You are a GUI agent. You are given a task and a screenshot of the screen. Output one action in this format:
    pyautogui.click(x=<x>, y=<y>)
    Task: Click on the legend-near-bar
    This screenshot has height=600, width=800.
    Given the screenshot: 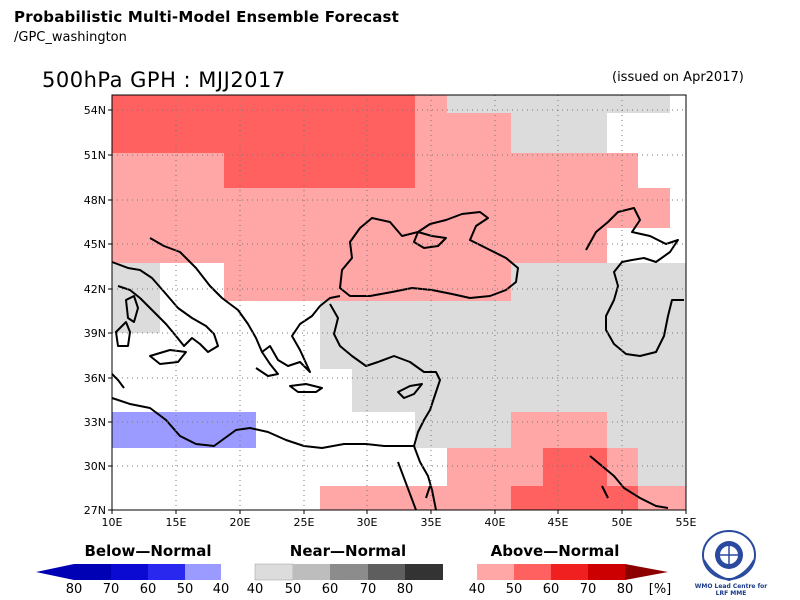 What is the action you would take?
    pyautogui.click(x=348, y=572)
    